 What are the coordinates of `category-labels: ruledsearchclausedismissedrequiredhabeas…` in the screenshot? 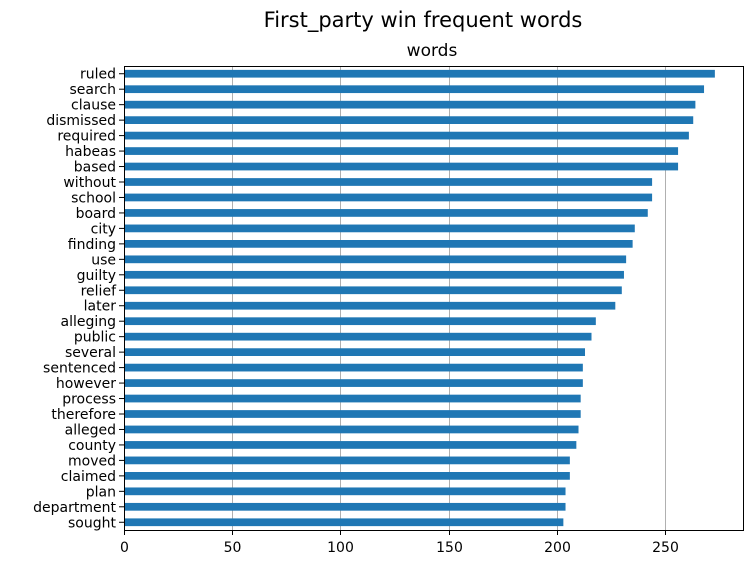 It's located at (78, 299).